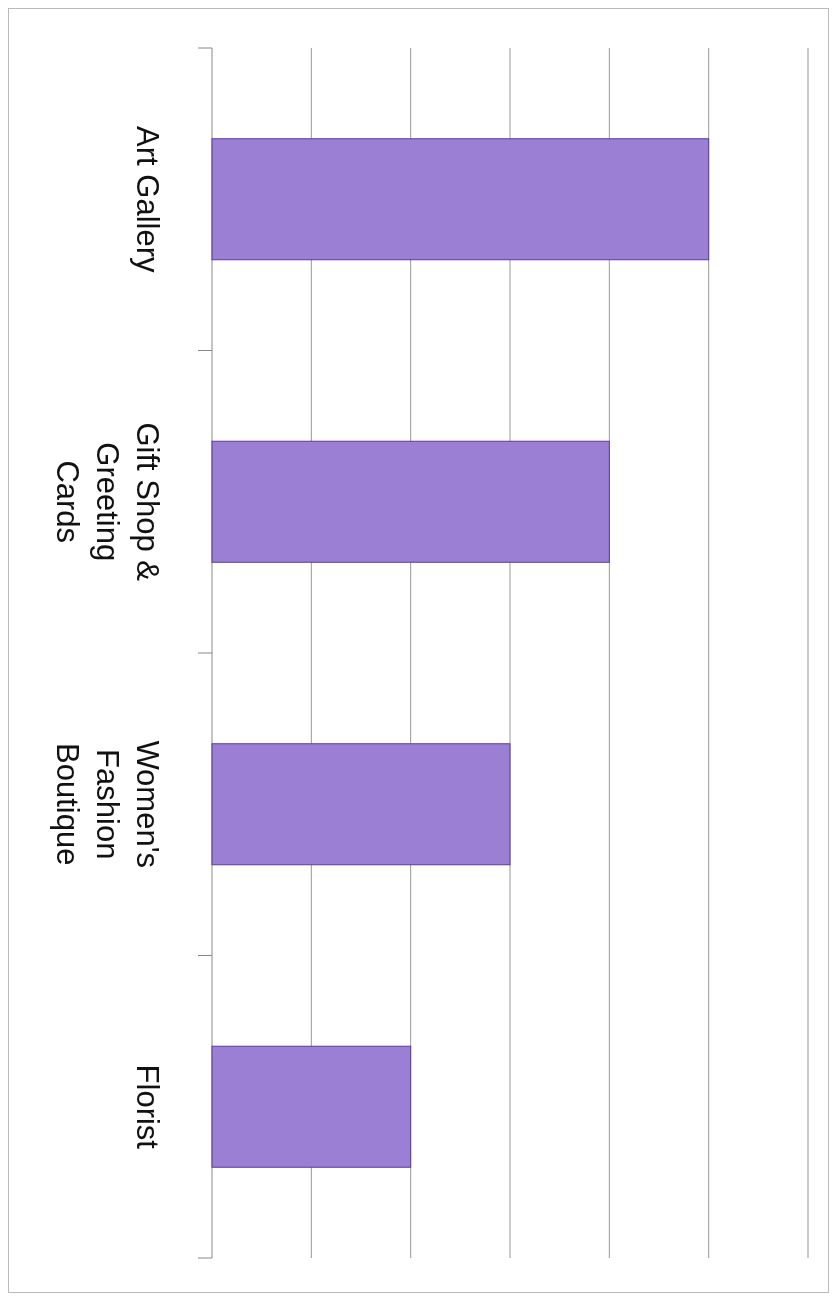 This screenshot has width=837, height=1301. I want to click on y-tick-label: Women's Fashion Boutique, so click(108, 804).